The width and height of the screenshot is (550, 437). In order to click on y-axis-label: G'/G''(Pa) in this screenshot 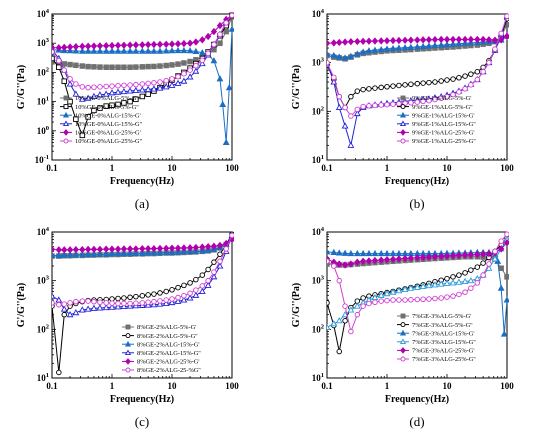, I will do `click(296, 305)`.